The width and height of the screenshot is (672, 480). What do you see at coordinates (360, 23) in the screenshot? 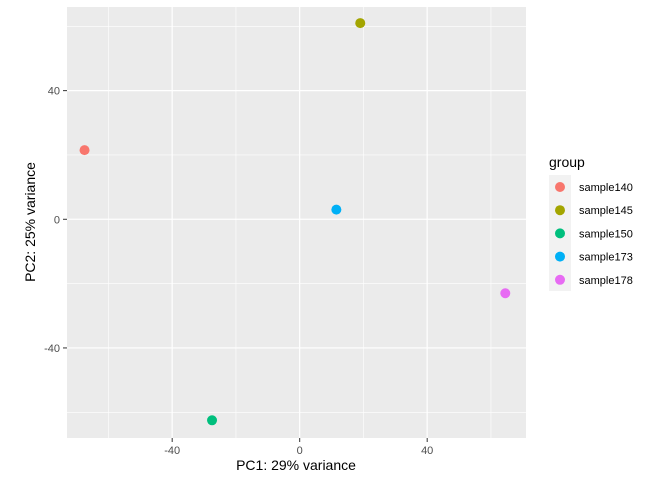
I see `data-point-sample145` at bounding box center [360, 23].